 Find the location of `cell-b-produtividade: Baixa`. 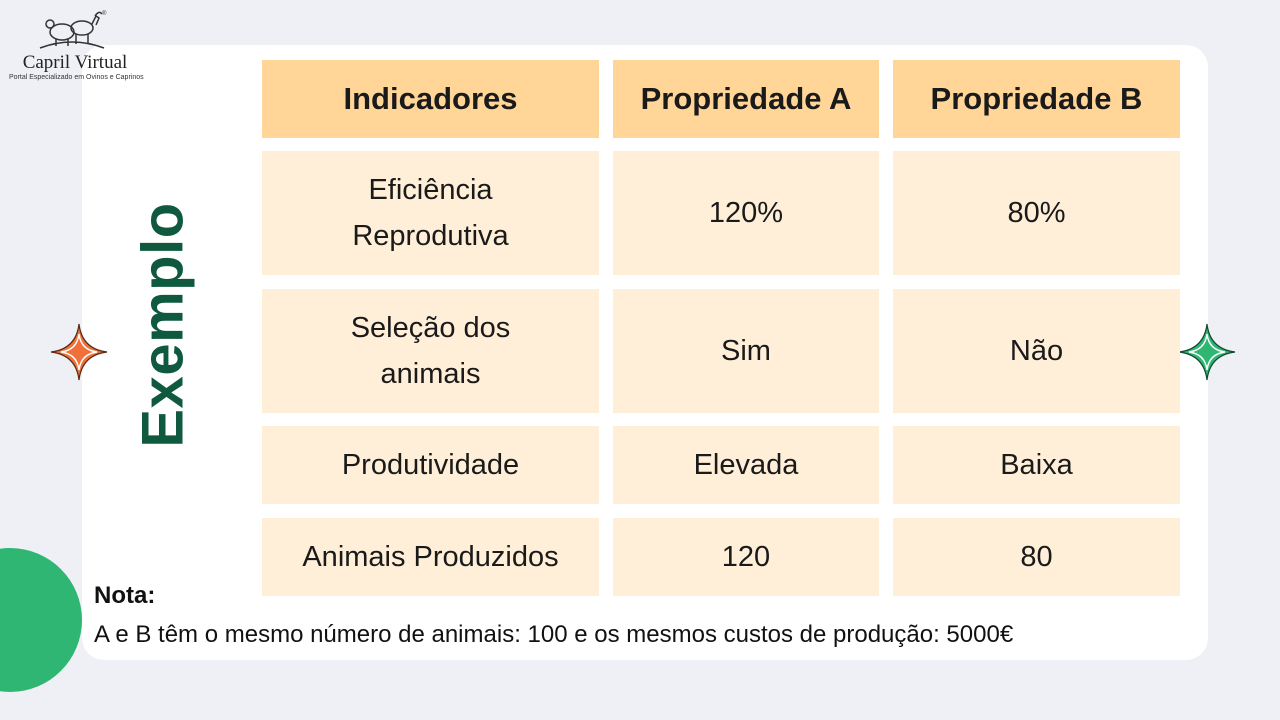

cell-b-produtividade: Baixa is located at coordinates (1036, 465).